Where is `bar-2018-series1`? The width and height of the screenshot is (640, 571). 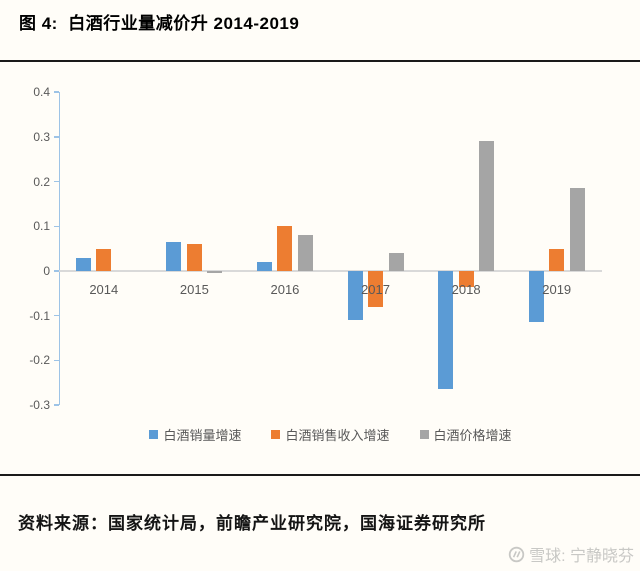 bar-2018-series1 is located at coordinates (466, 279).